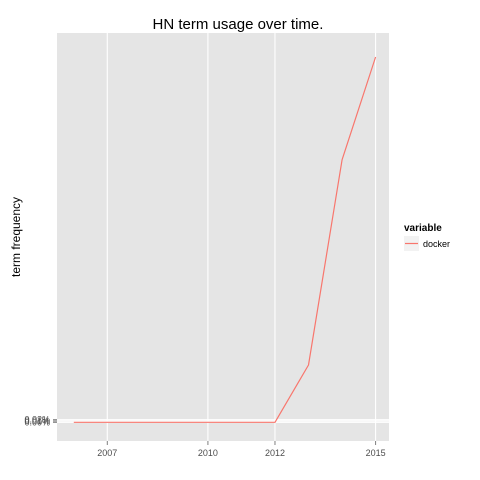 Image resolution: width=480 pixels, height=480 pixels. Describe the element at coordinates (208, 453) in the screenshot. I see `x-tick-label: 2010` at that location.